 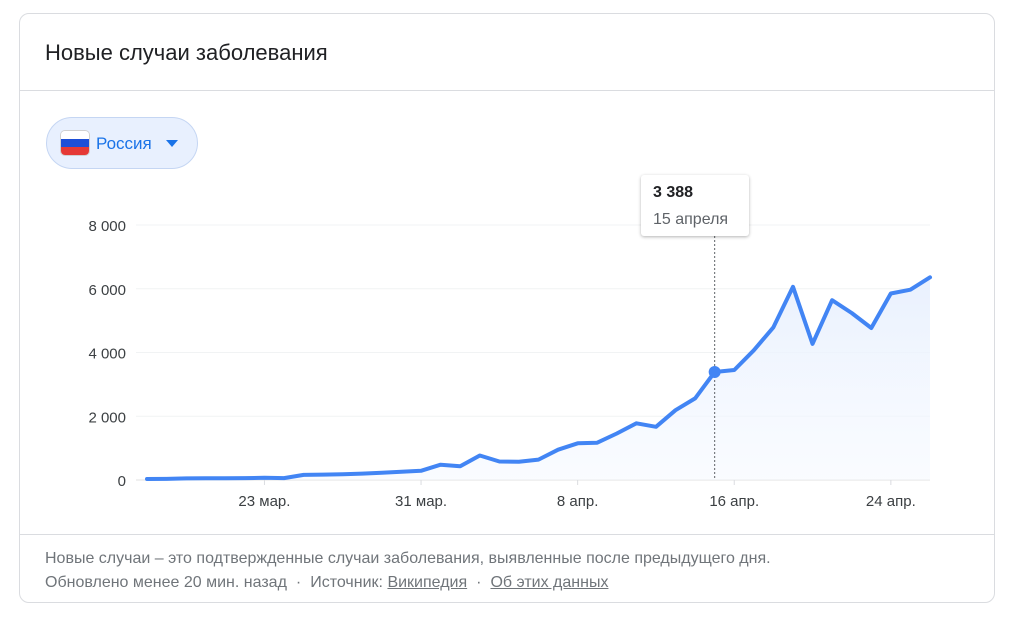 What do you see at coordinates (507, 534) in the screenshot?
I see `footer-divider` at bounding box center [507, 534].